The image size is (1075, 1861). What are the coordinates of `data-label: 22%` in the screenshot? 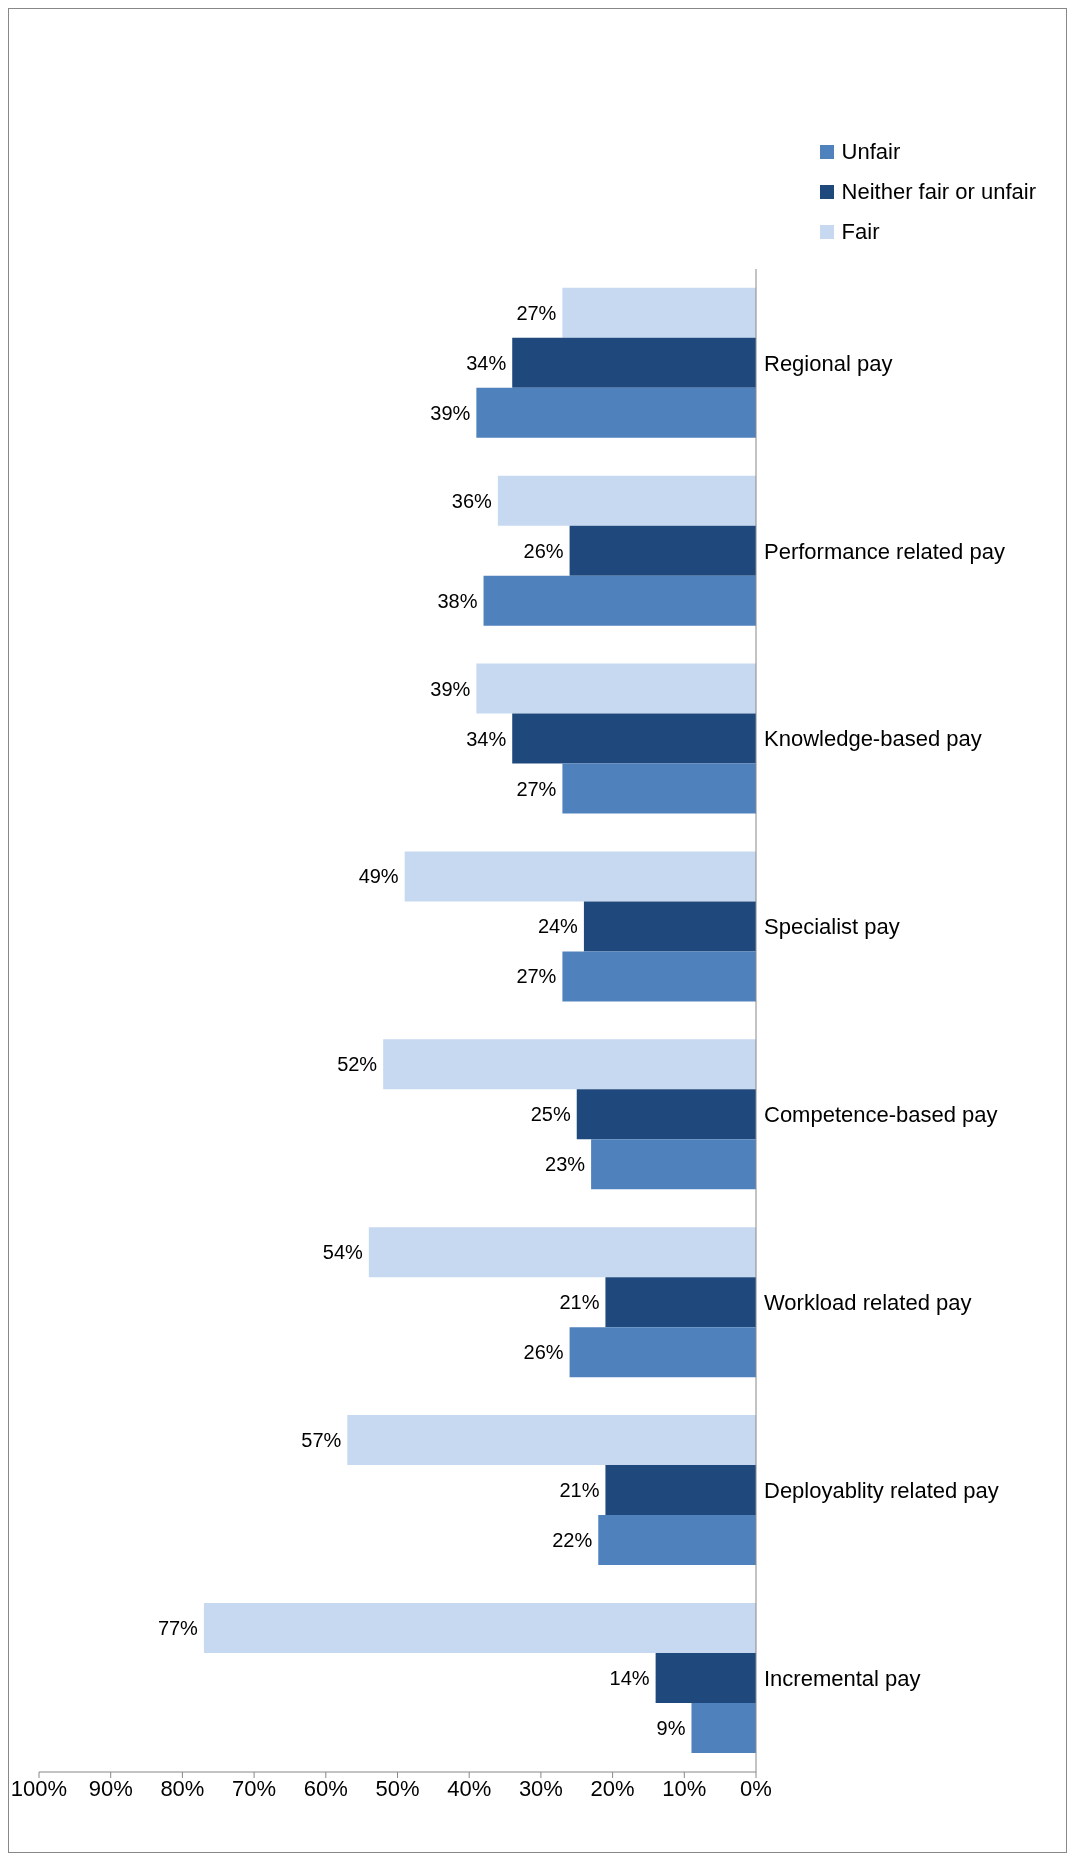 It's located at (572, 1540).